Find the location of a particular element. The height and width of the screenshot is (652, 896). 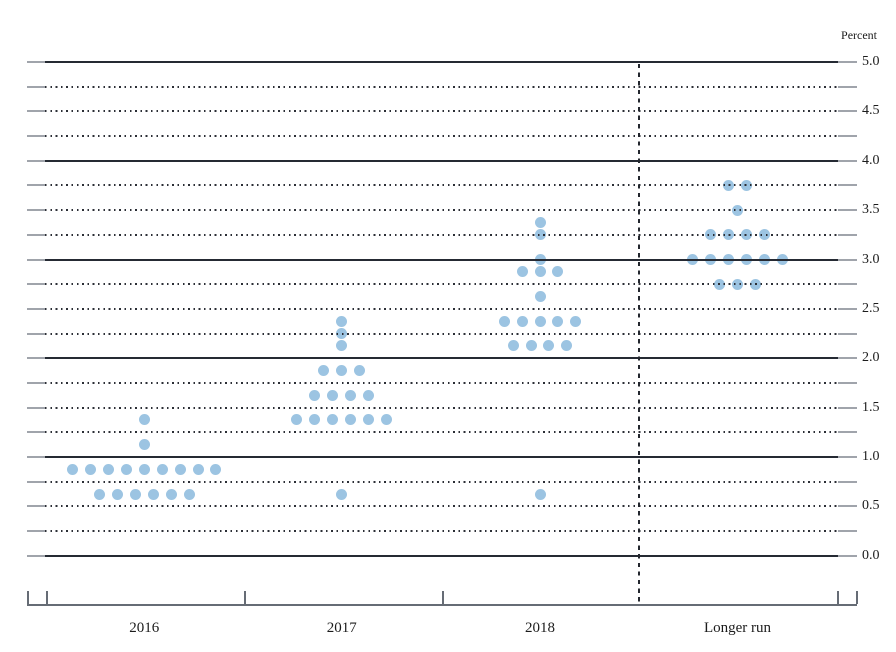

y-axis-tick-label: 3.5 is located at coordinates (871, 210).